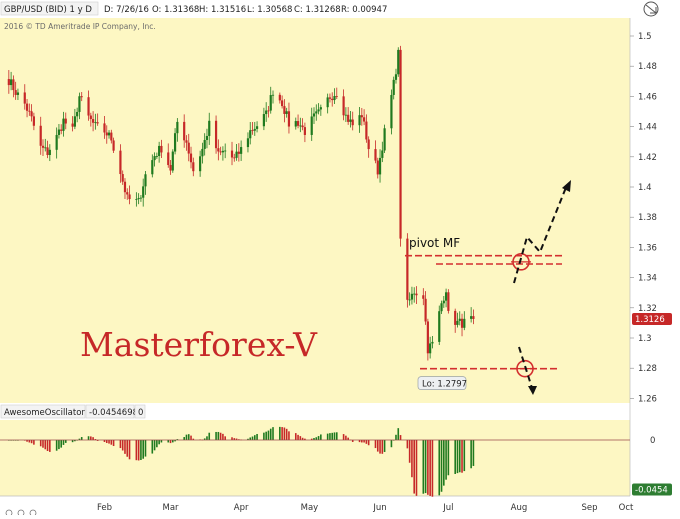 The image size is (680, 519). What do you see at coordinates (49, 8) in the screenshot?
I see `symbol-box` at bounding box center [49, 8].